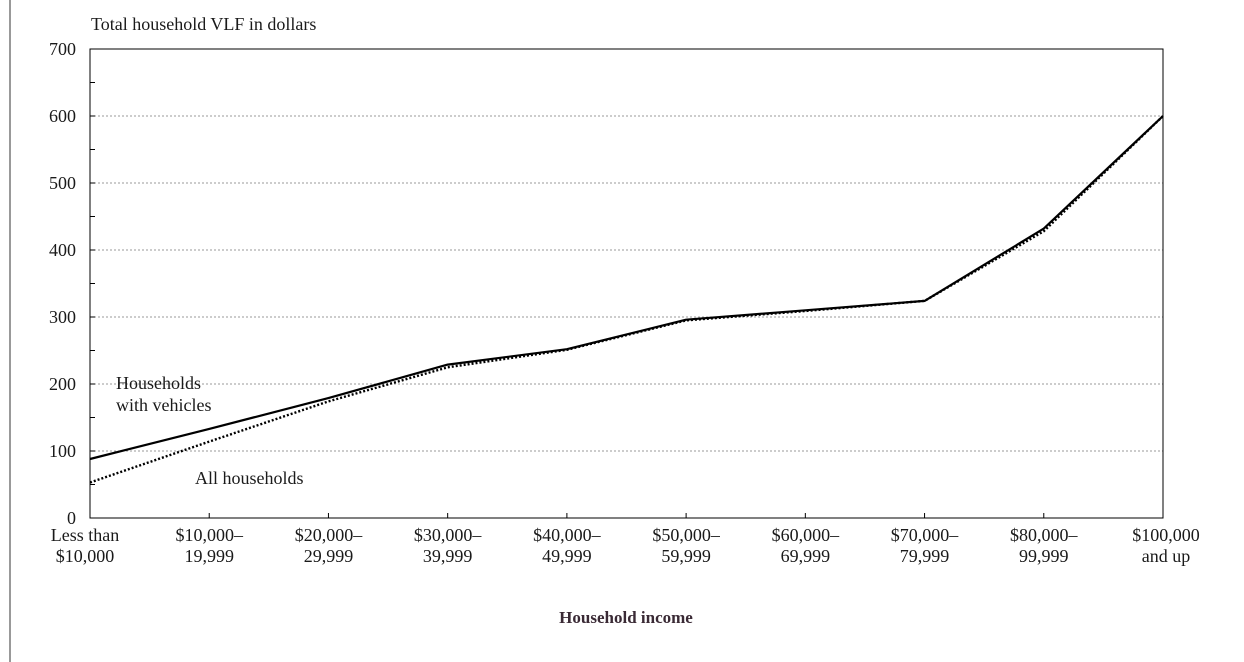 The image size is (1244, 662). I want to click on y-tick-label: 600, so click(62, 116).